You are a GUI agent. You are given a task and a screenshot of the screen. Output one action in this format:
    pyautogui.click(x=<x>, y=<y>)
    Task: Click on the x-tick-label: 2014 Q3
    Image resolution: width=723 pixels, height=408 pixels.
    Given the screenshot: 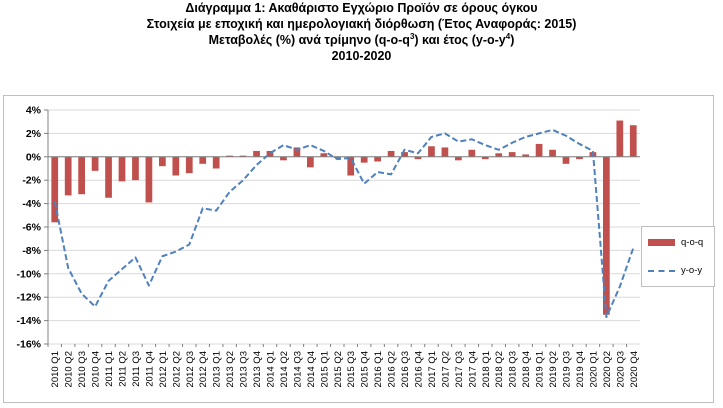 What is the action you would take?
    pyautogui.click(x=297, y=369)
    